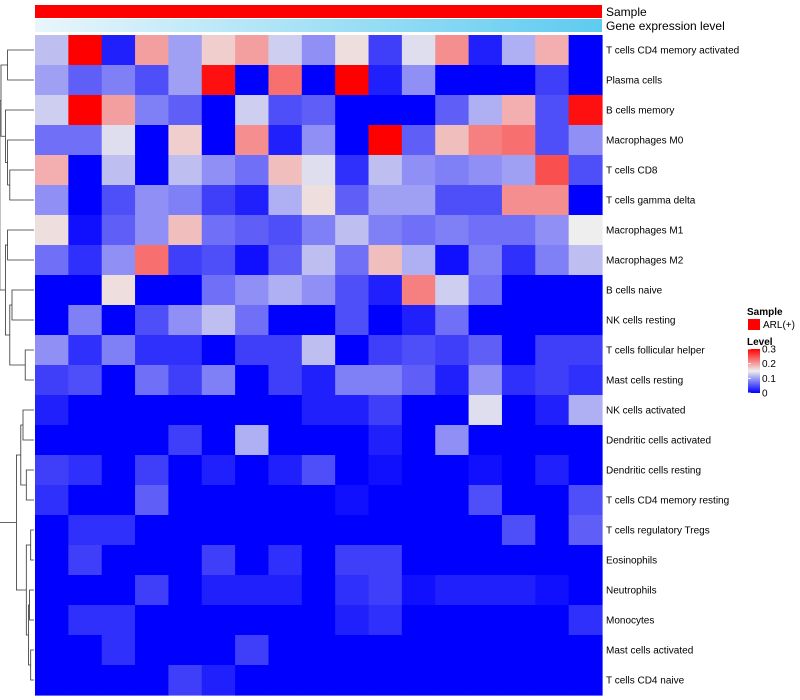 This screenshot has width=800, height=700. What do you see at coordinates (634, 291) in the screenshot?
I see `row-label: B cells naive` at bounding box center [634, 291].